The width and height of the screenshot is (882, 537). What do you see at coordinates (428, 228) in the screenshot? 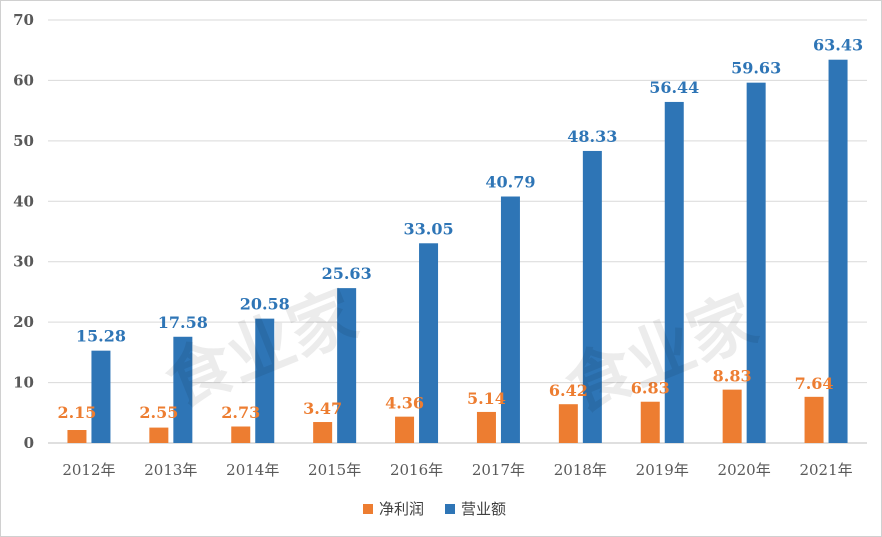
I see `data-label-revenue: 33.05` at bounding box center [428, 228].